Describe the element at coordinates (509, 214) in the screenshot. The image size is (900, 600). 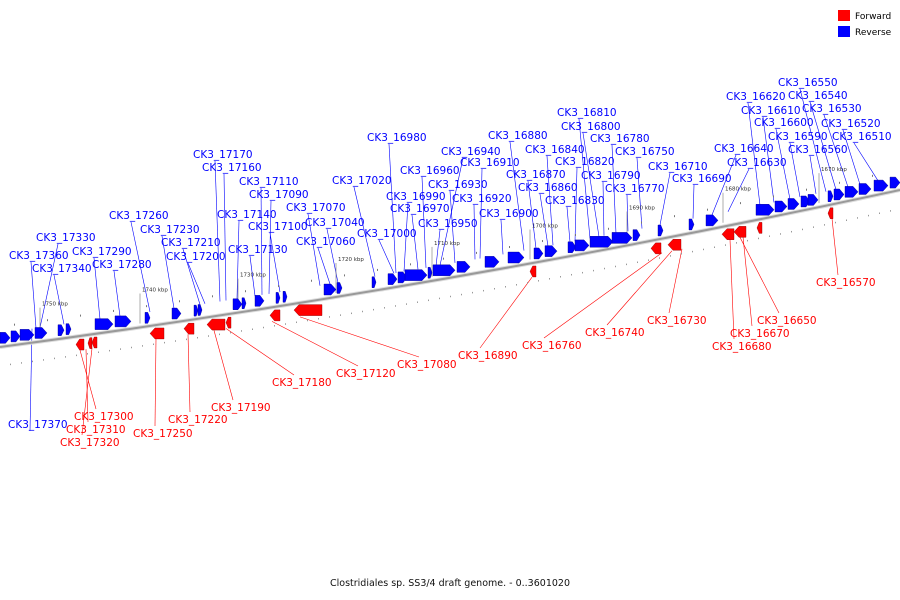
I see `reverse-gene-label: CK3_16900` at that location.